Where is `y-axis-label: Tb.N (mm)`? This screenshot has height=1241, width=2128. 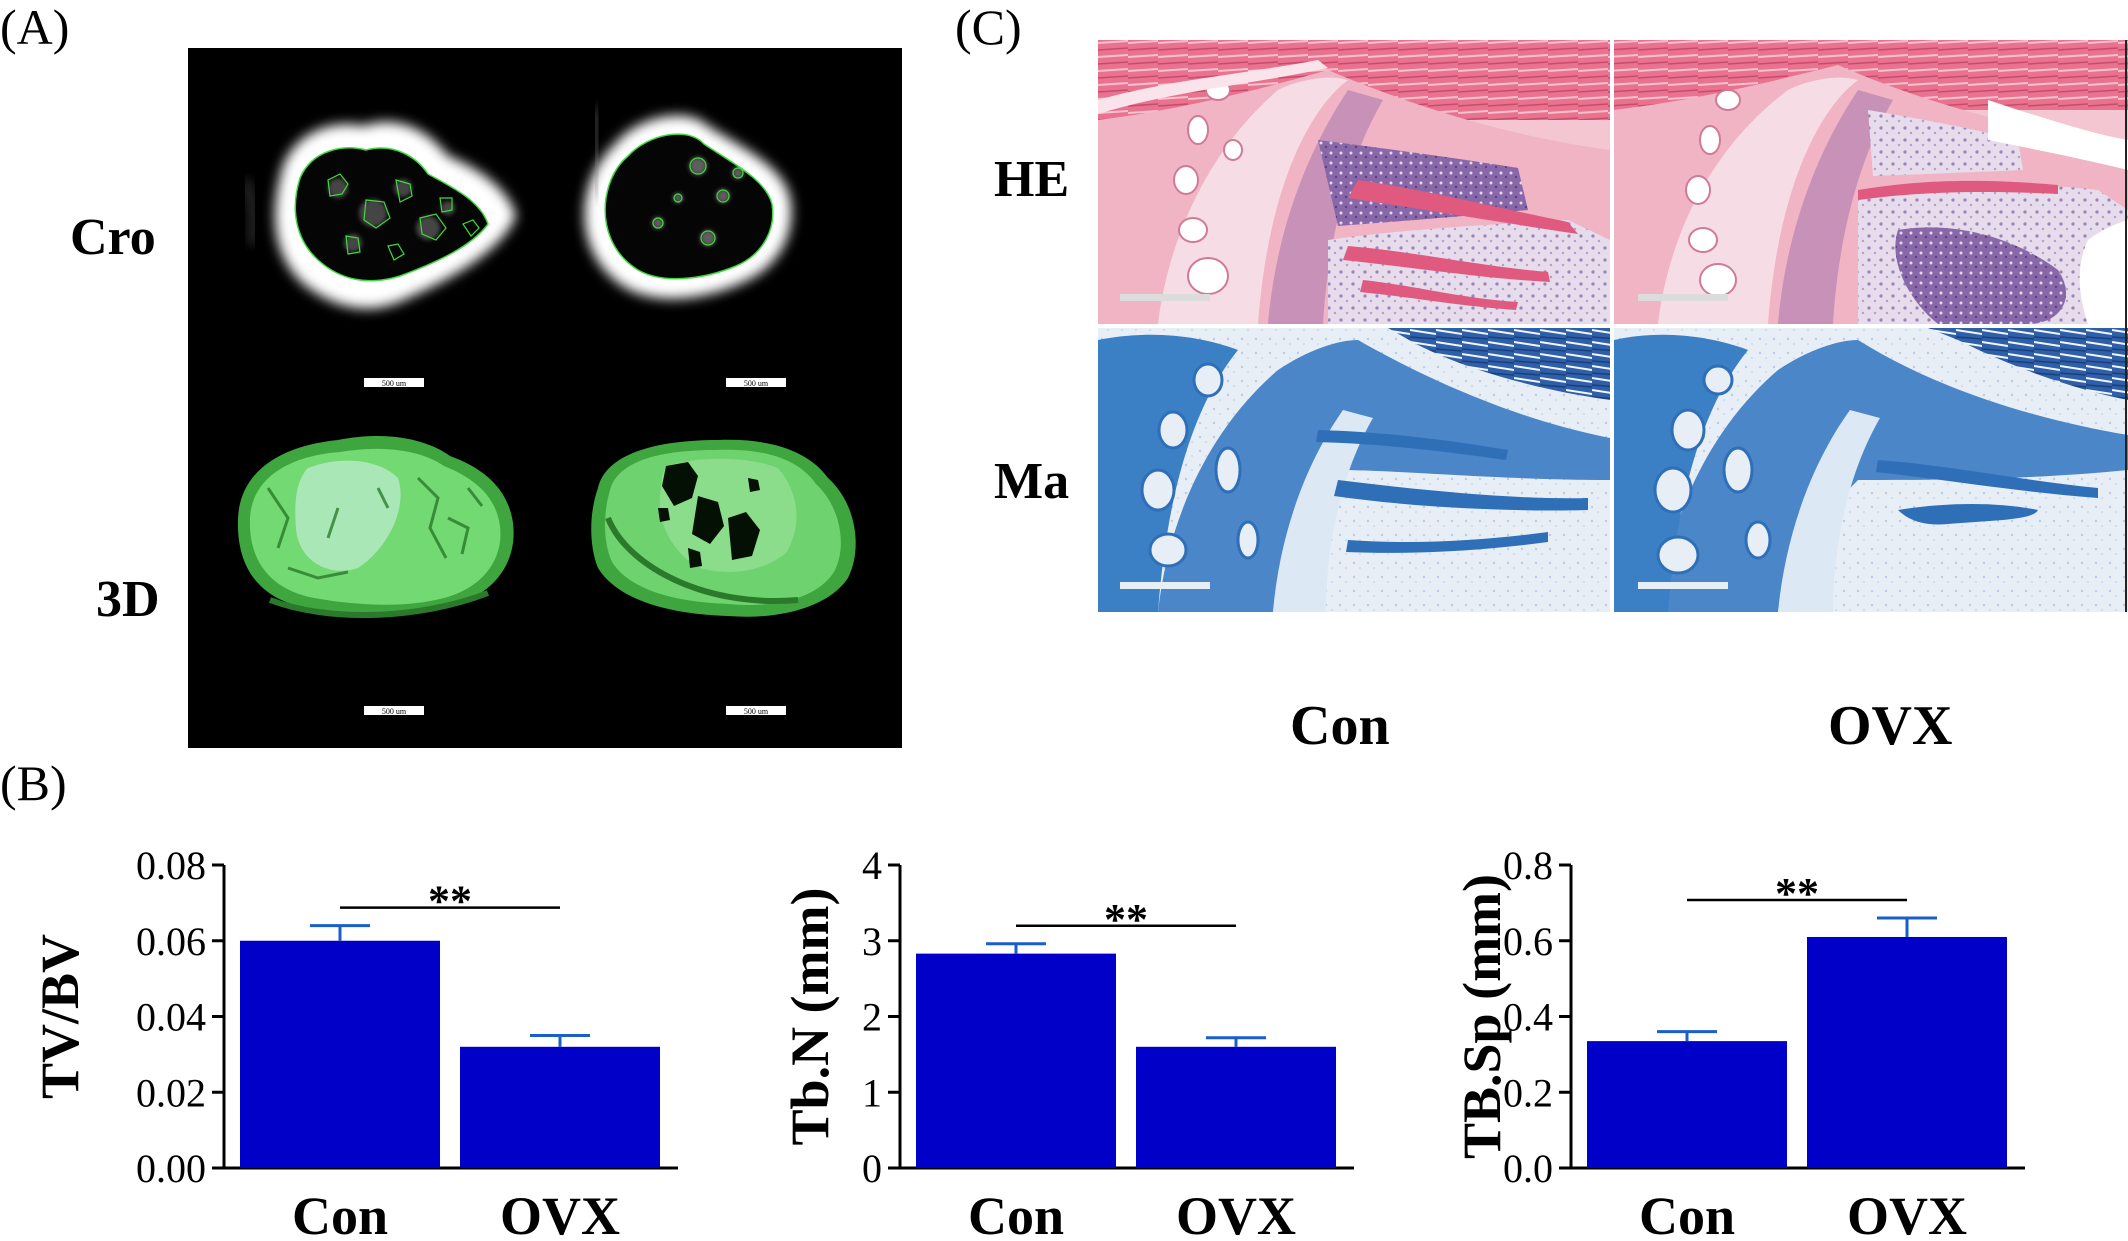 y-axis-label: Tb.N (mm) is located at coordinates (810, 1017).